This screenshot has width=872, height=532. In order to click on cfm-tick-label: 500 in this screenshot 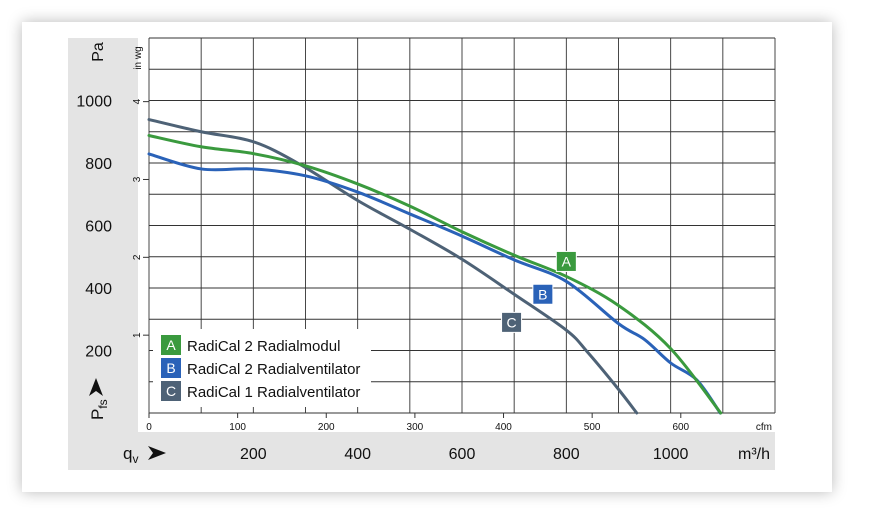, I will do `click(592, 427)`.